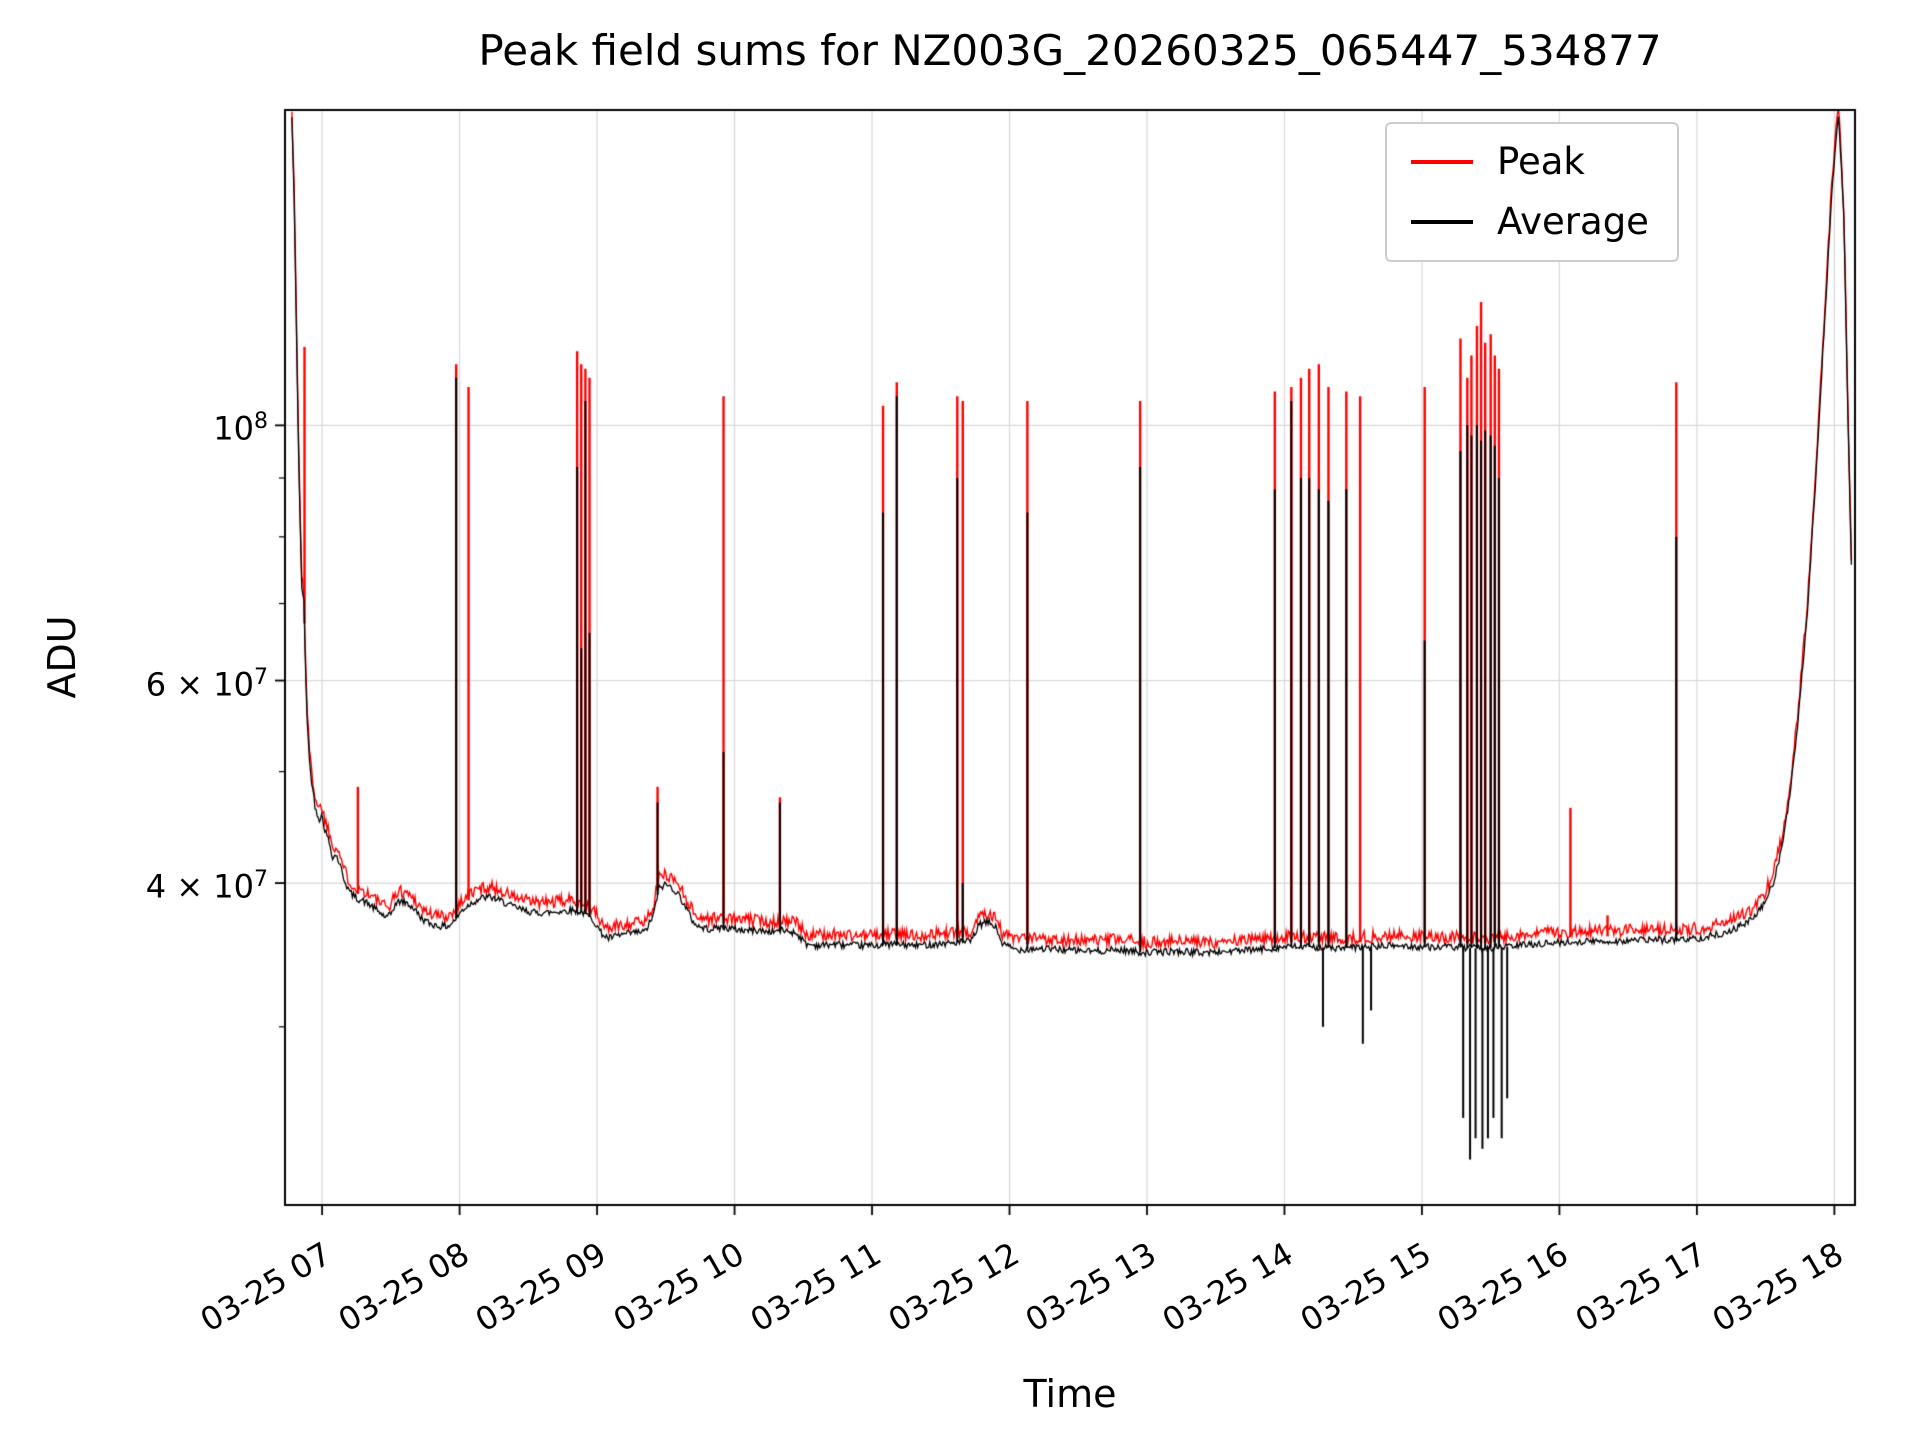 The width and height of the screenshot is (1920, 1440). I want to click on y-tick-label: 4 × 107, so click(206, 886).